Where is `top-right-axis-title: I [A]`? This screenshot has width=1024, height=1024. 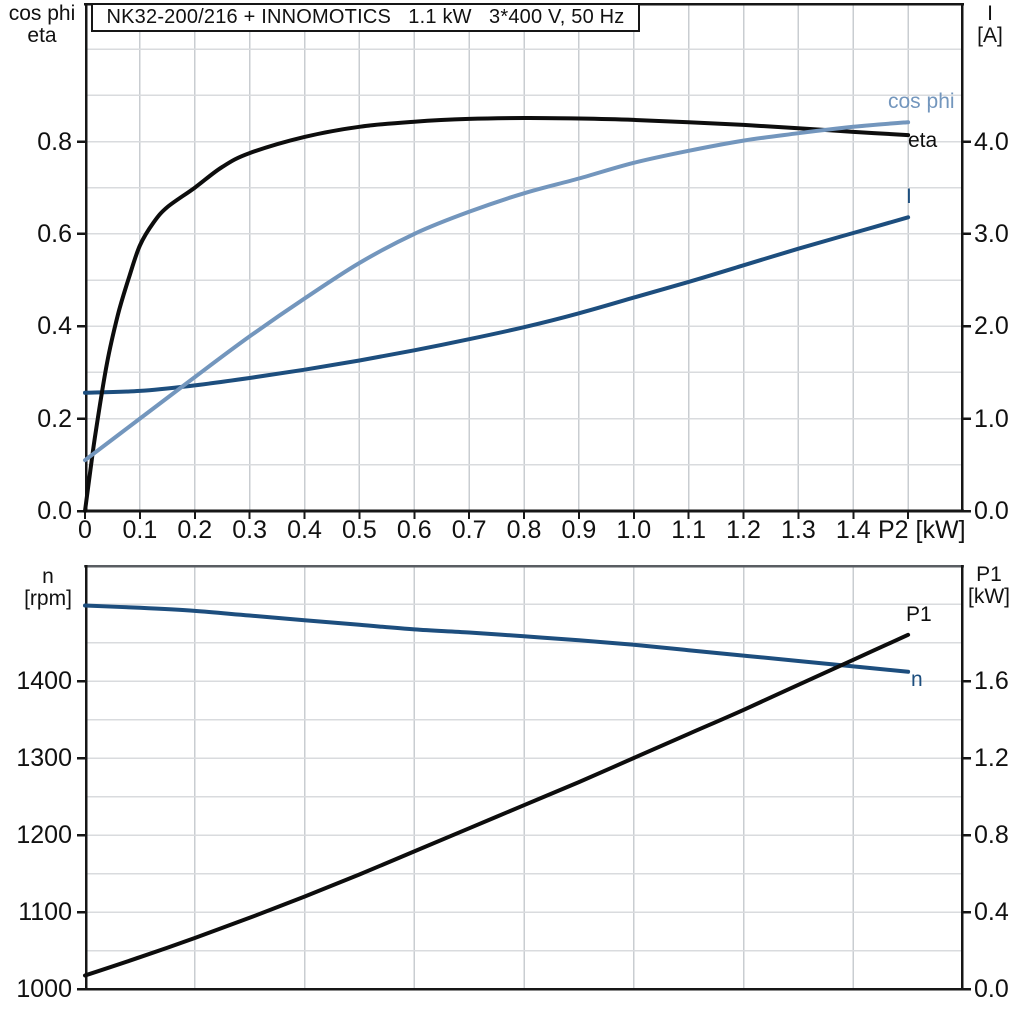 top-right-axis-title: I [A] is located at coordinates (988, 25).